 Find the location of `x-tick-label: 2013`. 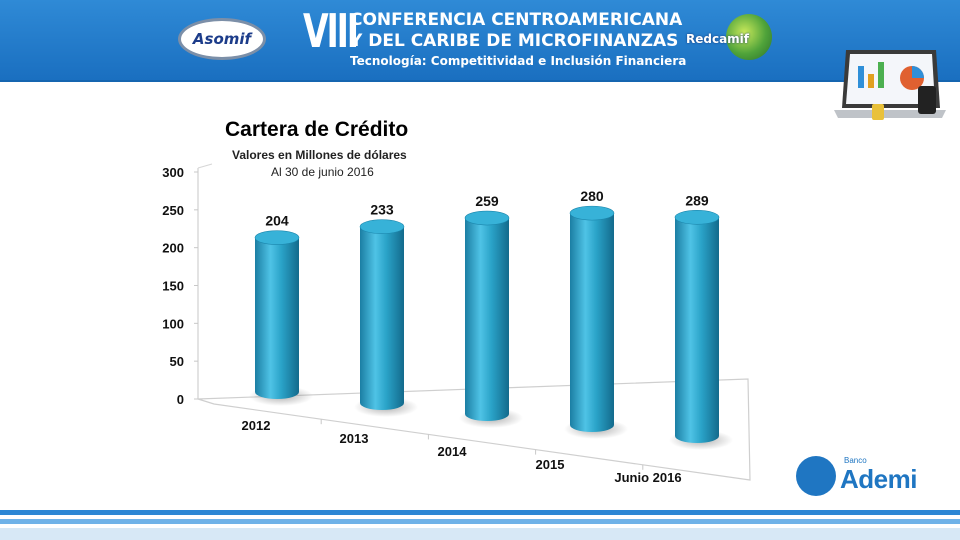

x-tick-label: 2013 is located at coordinates (354, 438).